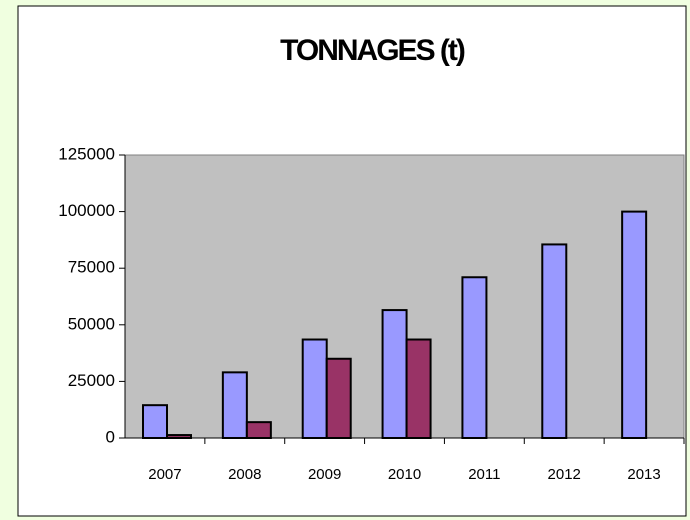  Describe the element at coordinates (86, 210) in the screenshot. I see `y-tick-label: 100000` at that location.